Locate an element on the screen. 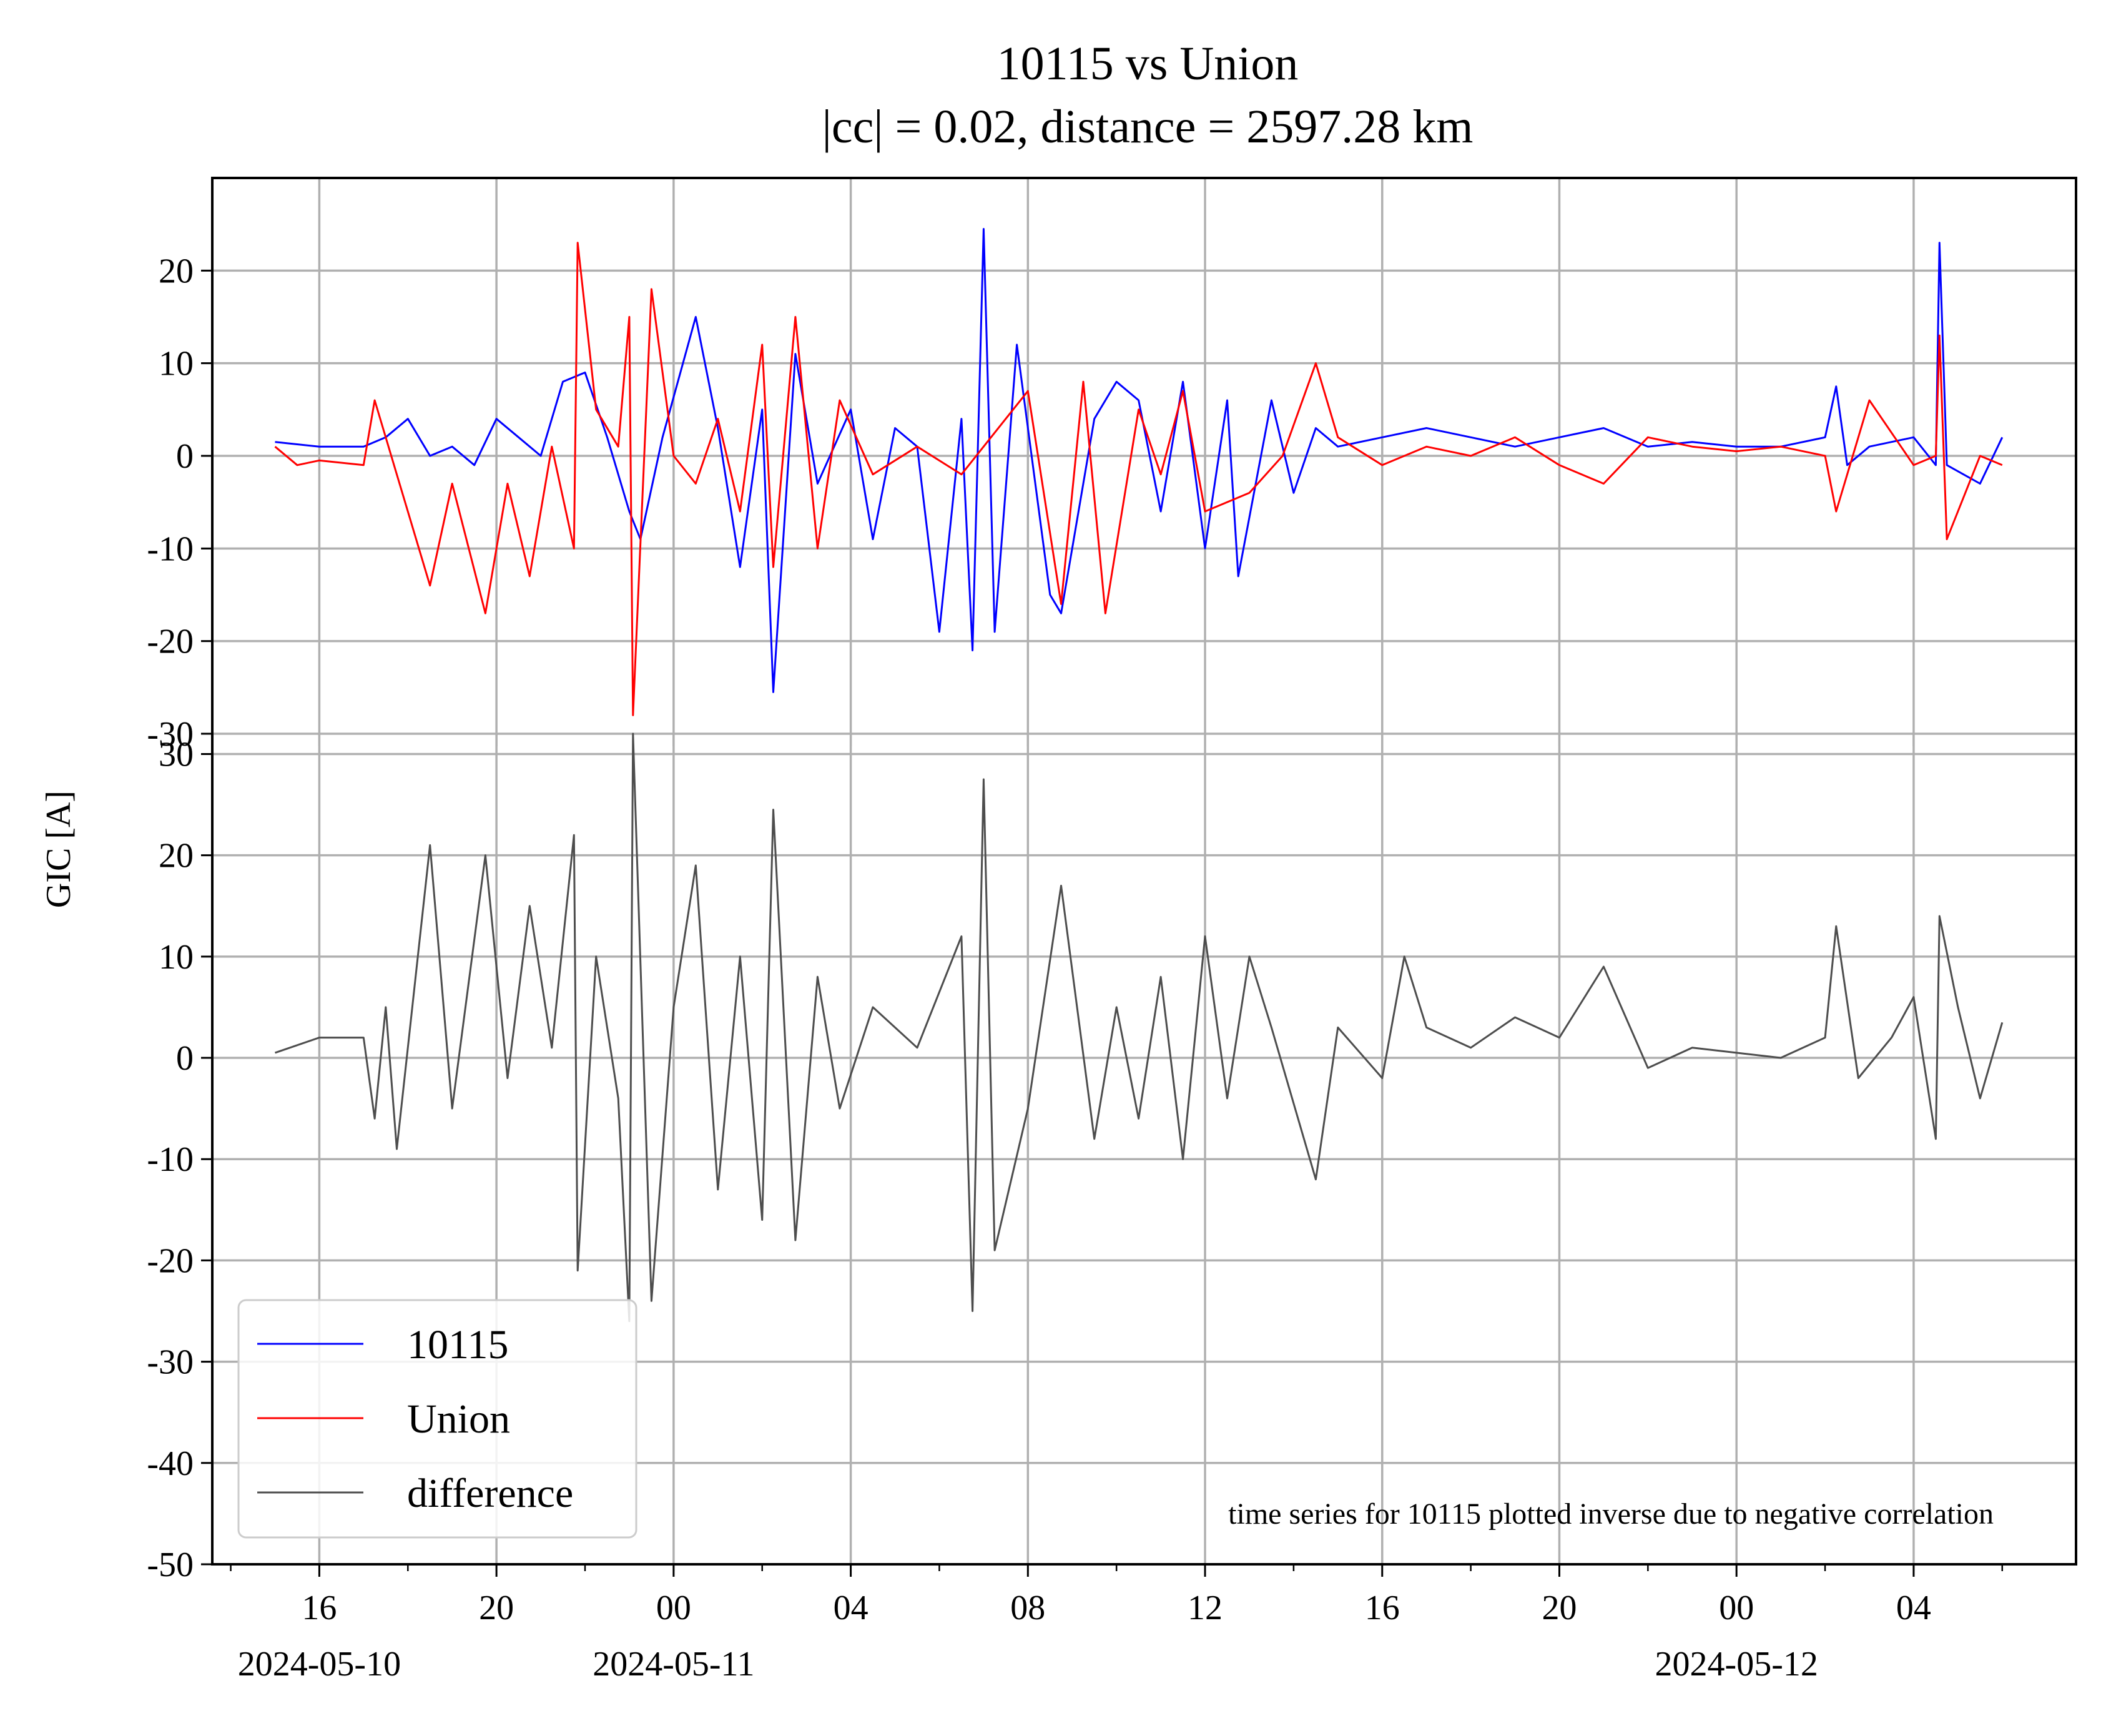 The height and width of the screenshot is (1736, 2106). chart-subtitle: |cc| = 0.02, distance = 2597.28 km is located at coordinates (1148, 127).